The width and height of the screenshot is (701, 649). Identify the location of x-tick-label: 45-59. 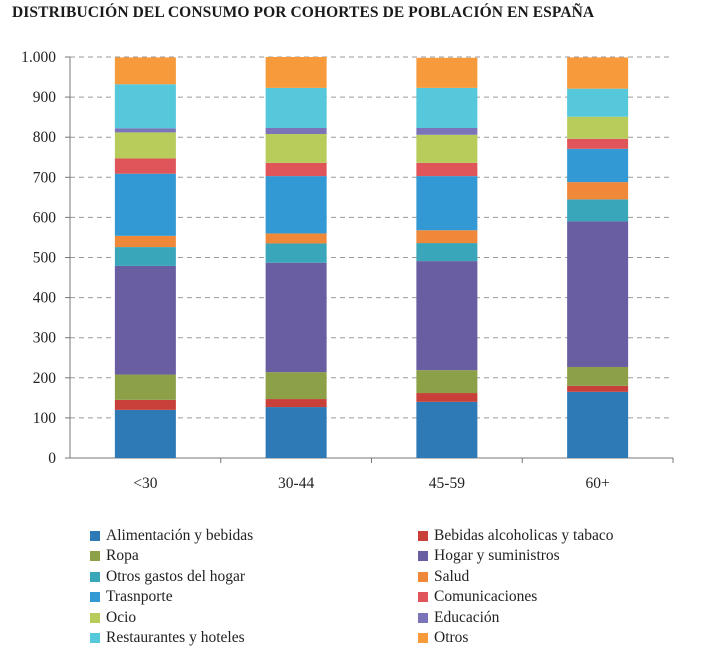
(447, 483).